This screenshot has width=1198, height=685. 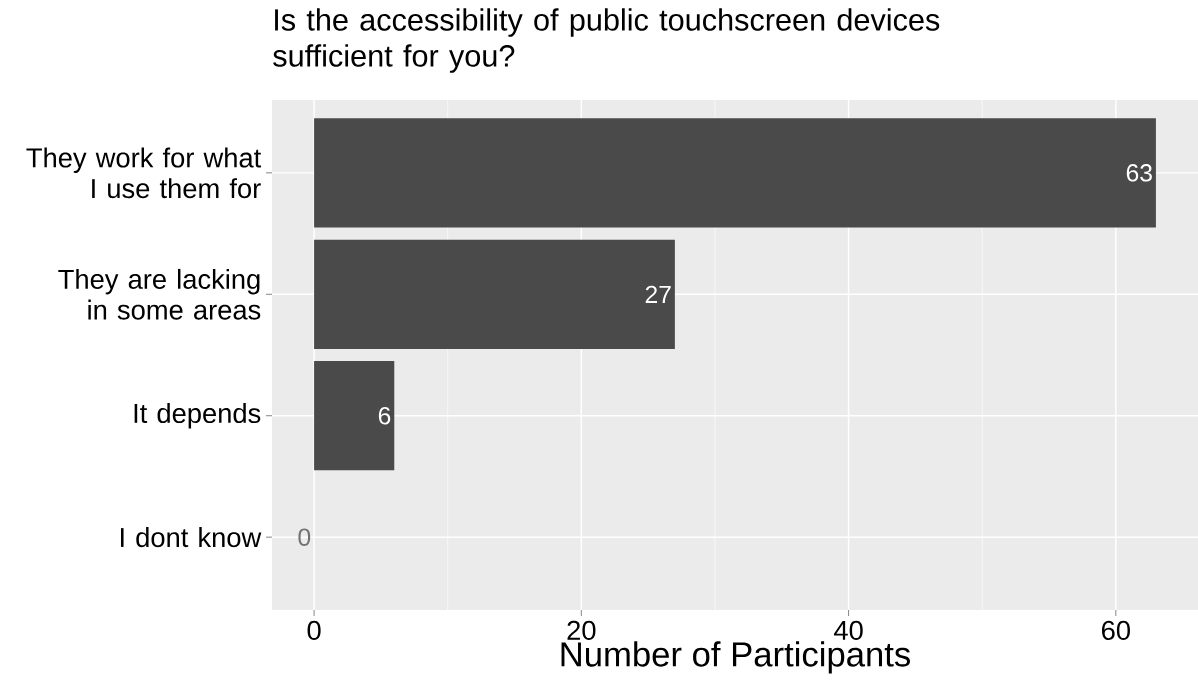 I want to click on data-label: 0, so click(x=304, y=537).